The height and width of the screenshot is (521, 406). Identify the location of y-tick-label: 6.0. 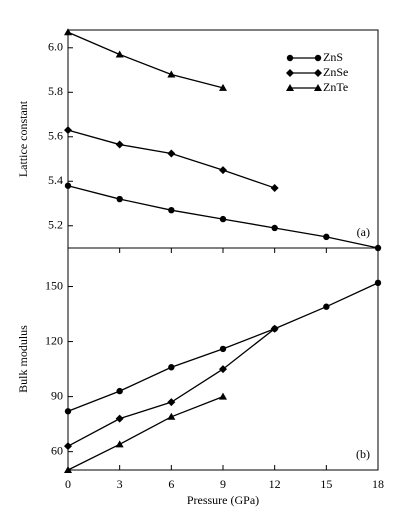
(55, 47).